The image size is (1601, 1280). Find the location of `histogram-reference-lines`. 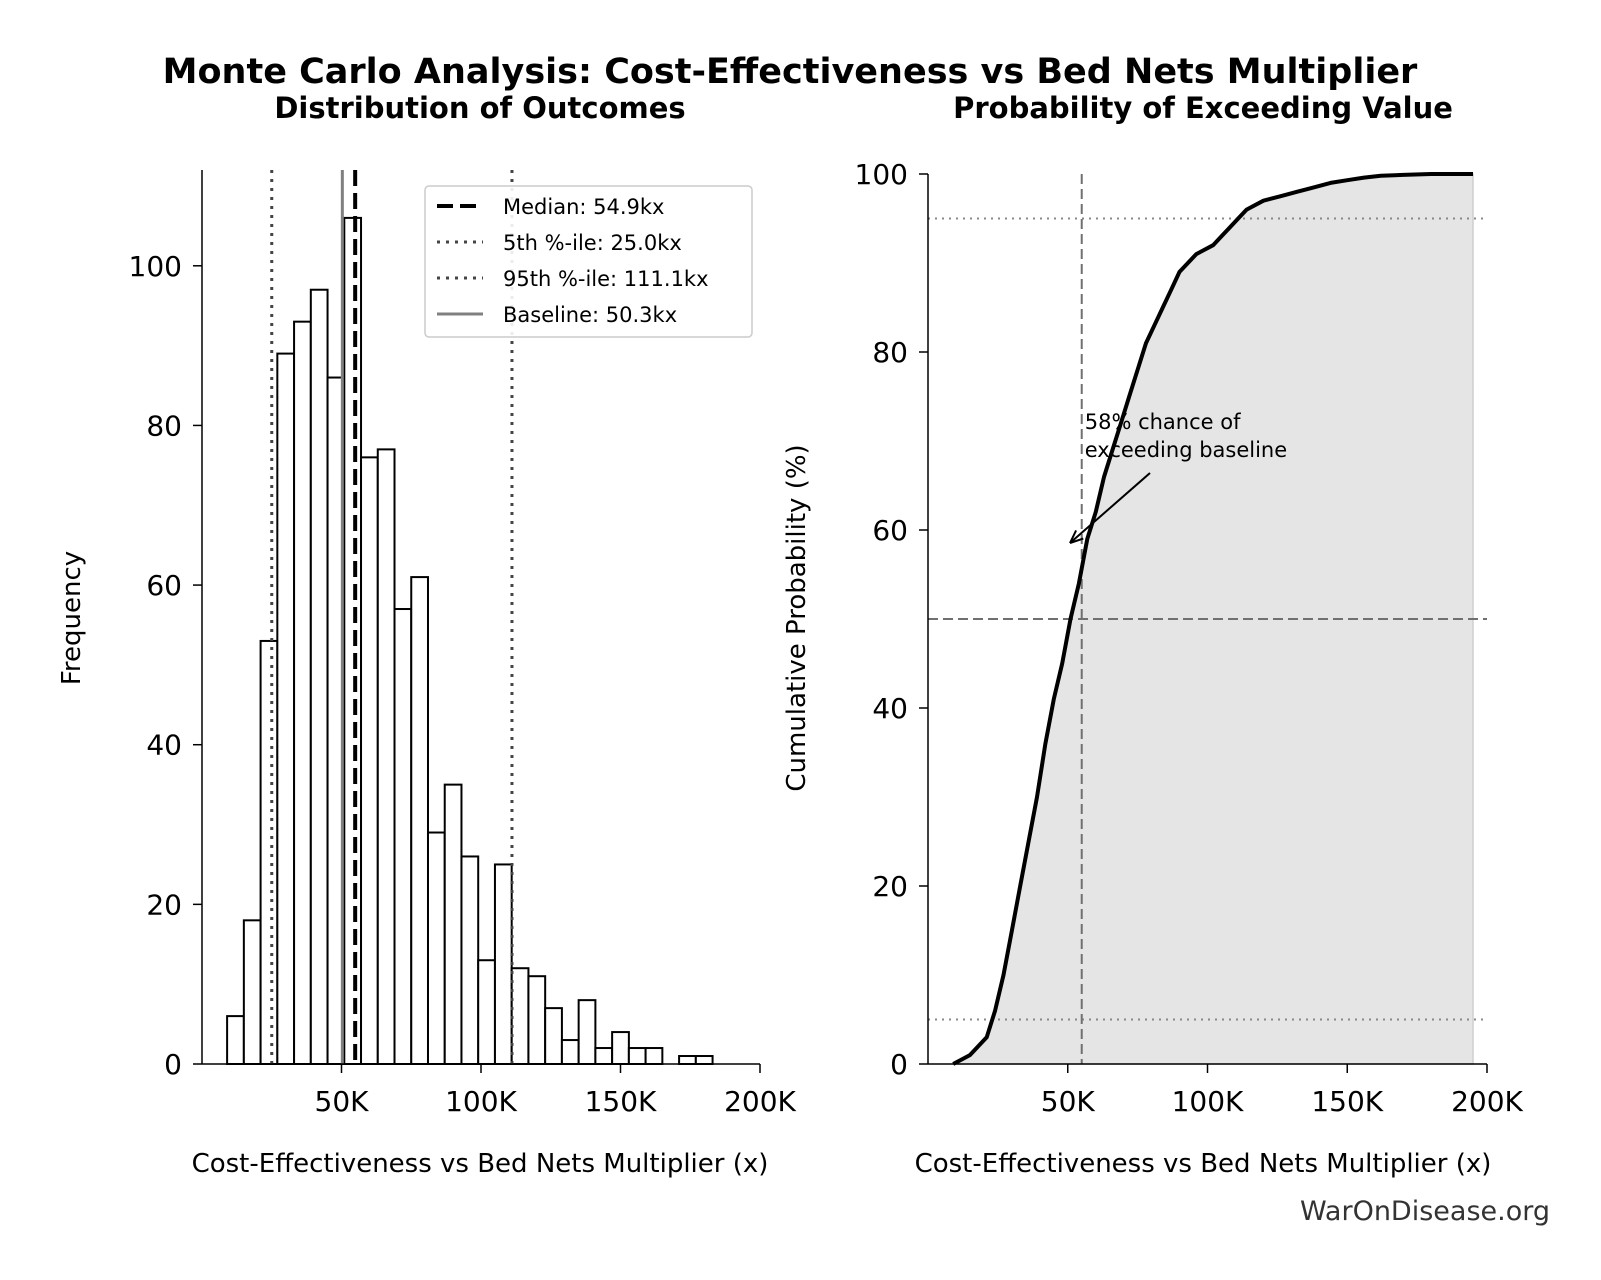

histogram-reference-lines is located at coordinates (392, 617).